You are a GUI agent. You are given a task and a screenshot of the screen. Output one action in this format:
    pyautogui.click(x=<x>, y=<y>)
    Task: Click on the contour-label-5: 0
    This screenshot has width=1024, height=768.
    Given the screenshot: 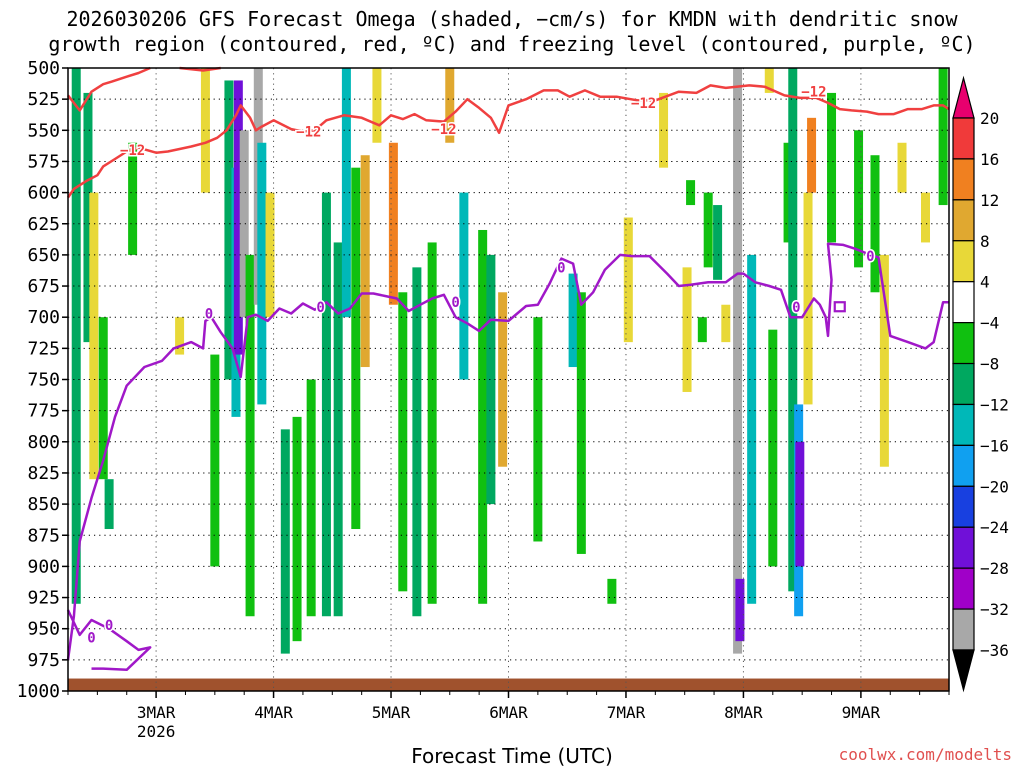 What is the action you would take?
    pyautogui.click(x=91, y=638)
    